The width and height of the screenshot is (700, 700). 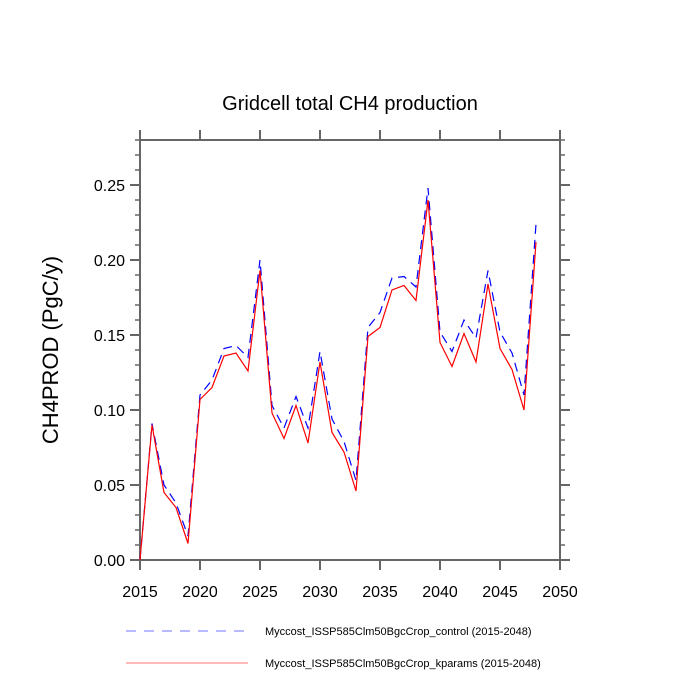 I want to click on x-tick-label: 2030, so click(x=320, y=592).